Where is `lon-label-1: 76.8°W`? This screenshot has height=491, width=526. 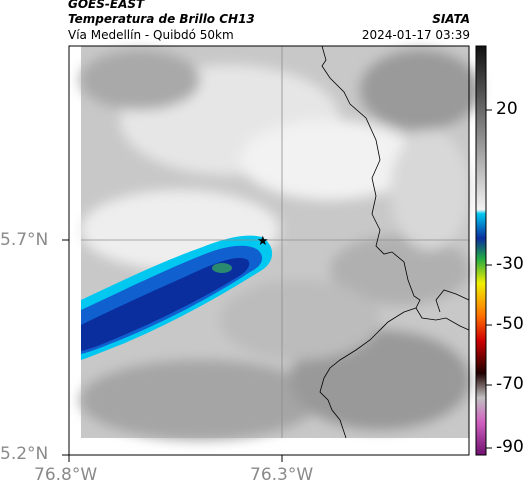 lon-label-1: 76.8°W is located at coordinates (66, 475).